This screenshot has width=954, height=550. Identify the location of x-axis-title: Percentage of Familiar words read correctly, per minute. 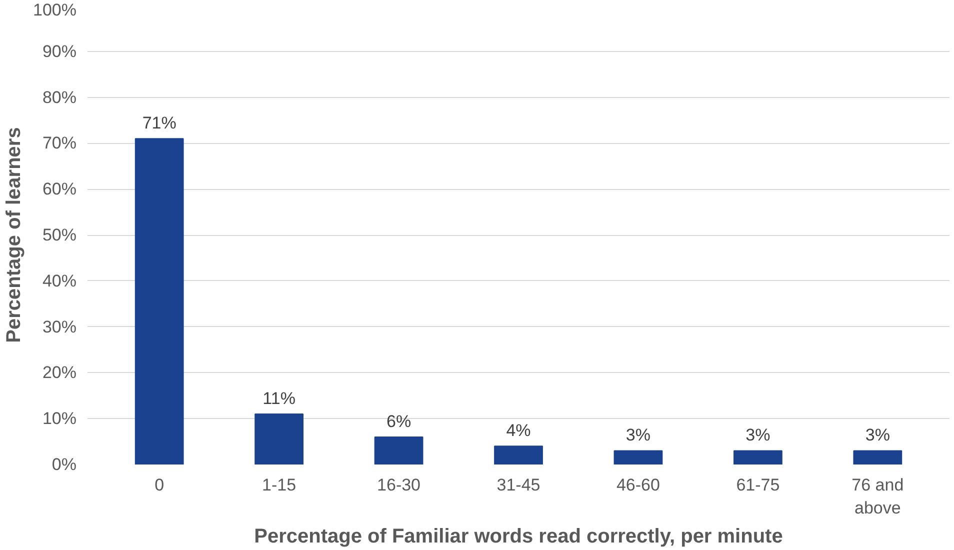
(518, 536).